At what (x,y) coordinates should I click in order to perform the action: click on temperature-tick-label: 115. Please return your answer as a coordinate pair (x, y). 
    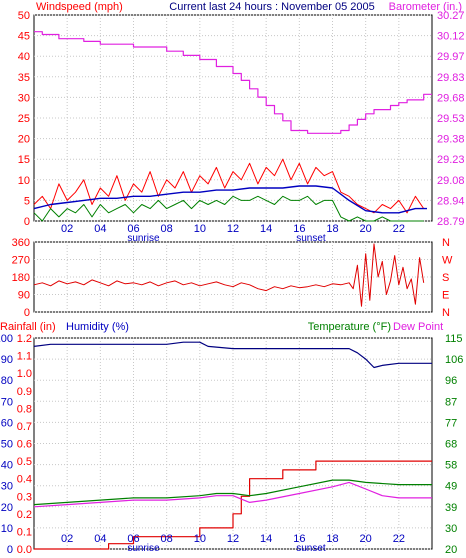
    Looking at the image, I should click on (454, 339).